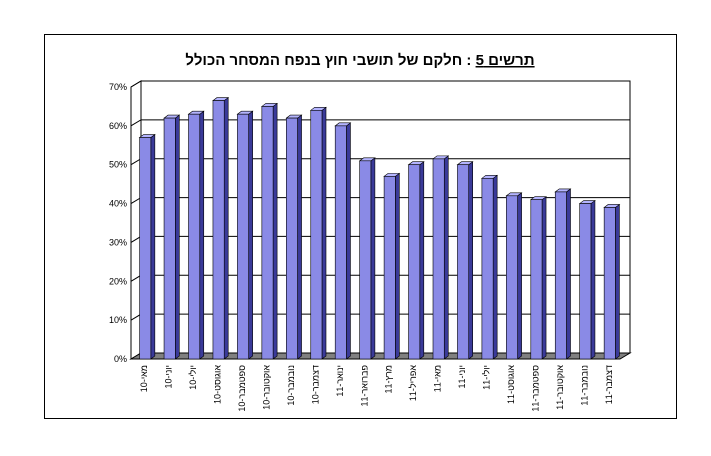 Image resolution: width=711 pixels, height=456 pixels. Describe the element at coordinates (340, 381) in the screenshot. I see `x-tick-label: ינואר-11` at that location.